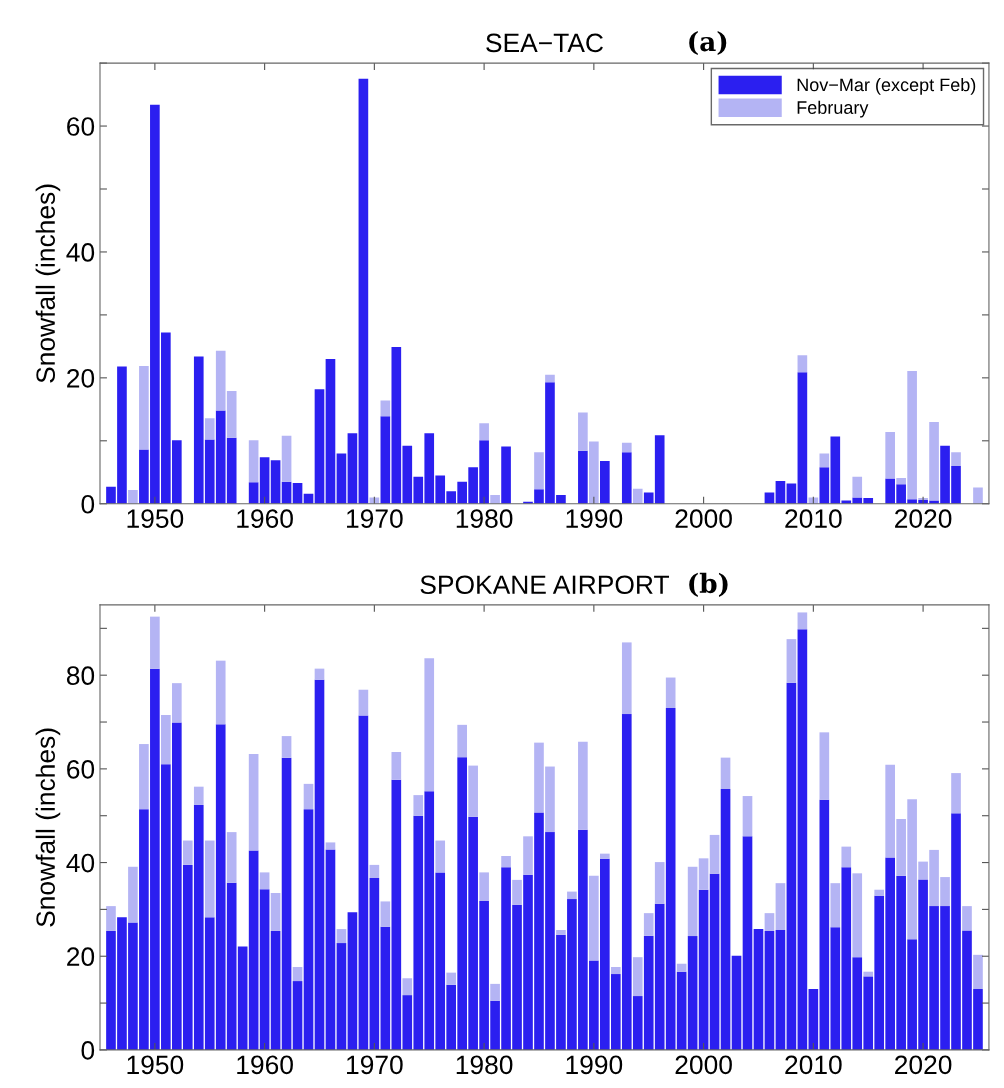  Describe the element at coordinates (545, 585) in the screenshot. I see `chart-title: SPOKANE AIRPORT` at that location.